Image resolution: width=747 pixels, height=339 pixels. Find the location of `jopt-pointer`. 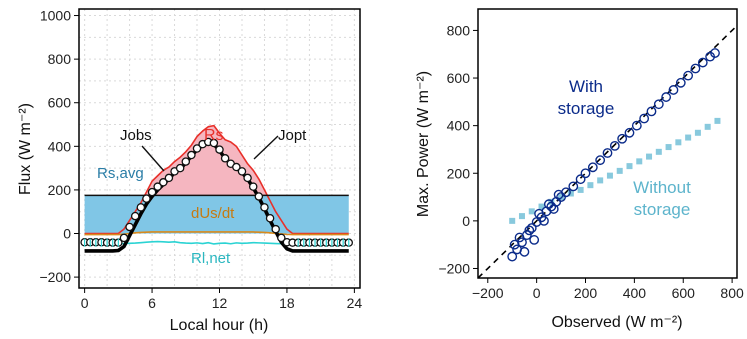

jopt-pointer is located at coordinates (266, 147).